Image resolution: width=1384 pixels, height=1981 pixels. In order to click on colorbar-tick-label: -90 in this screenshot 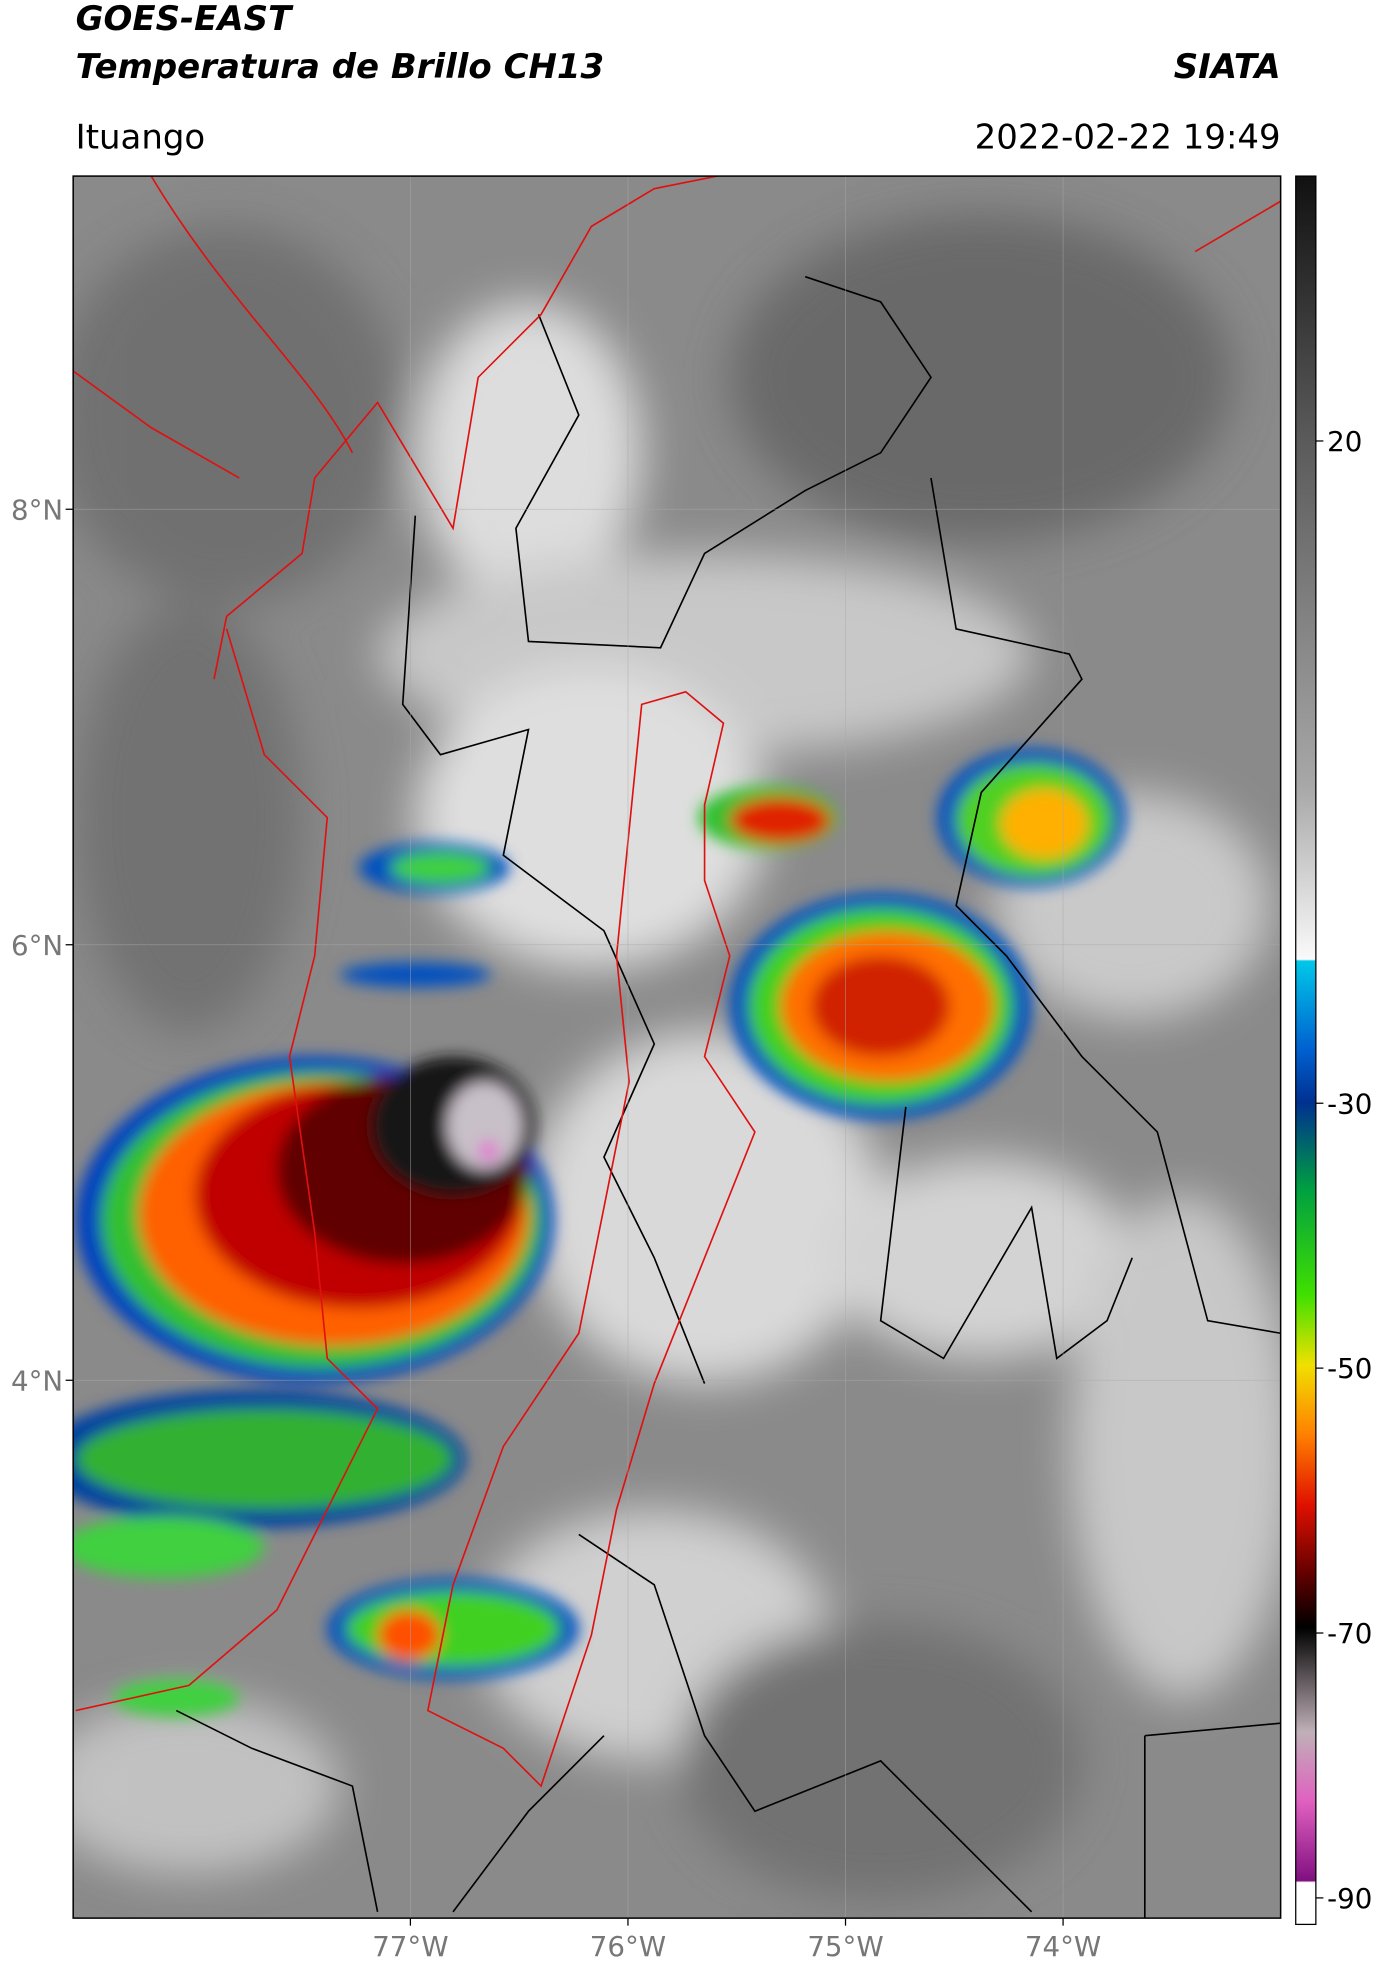, I will do `click(1349, 1898)`.